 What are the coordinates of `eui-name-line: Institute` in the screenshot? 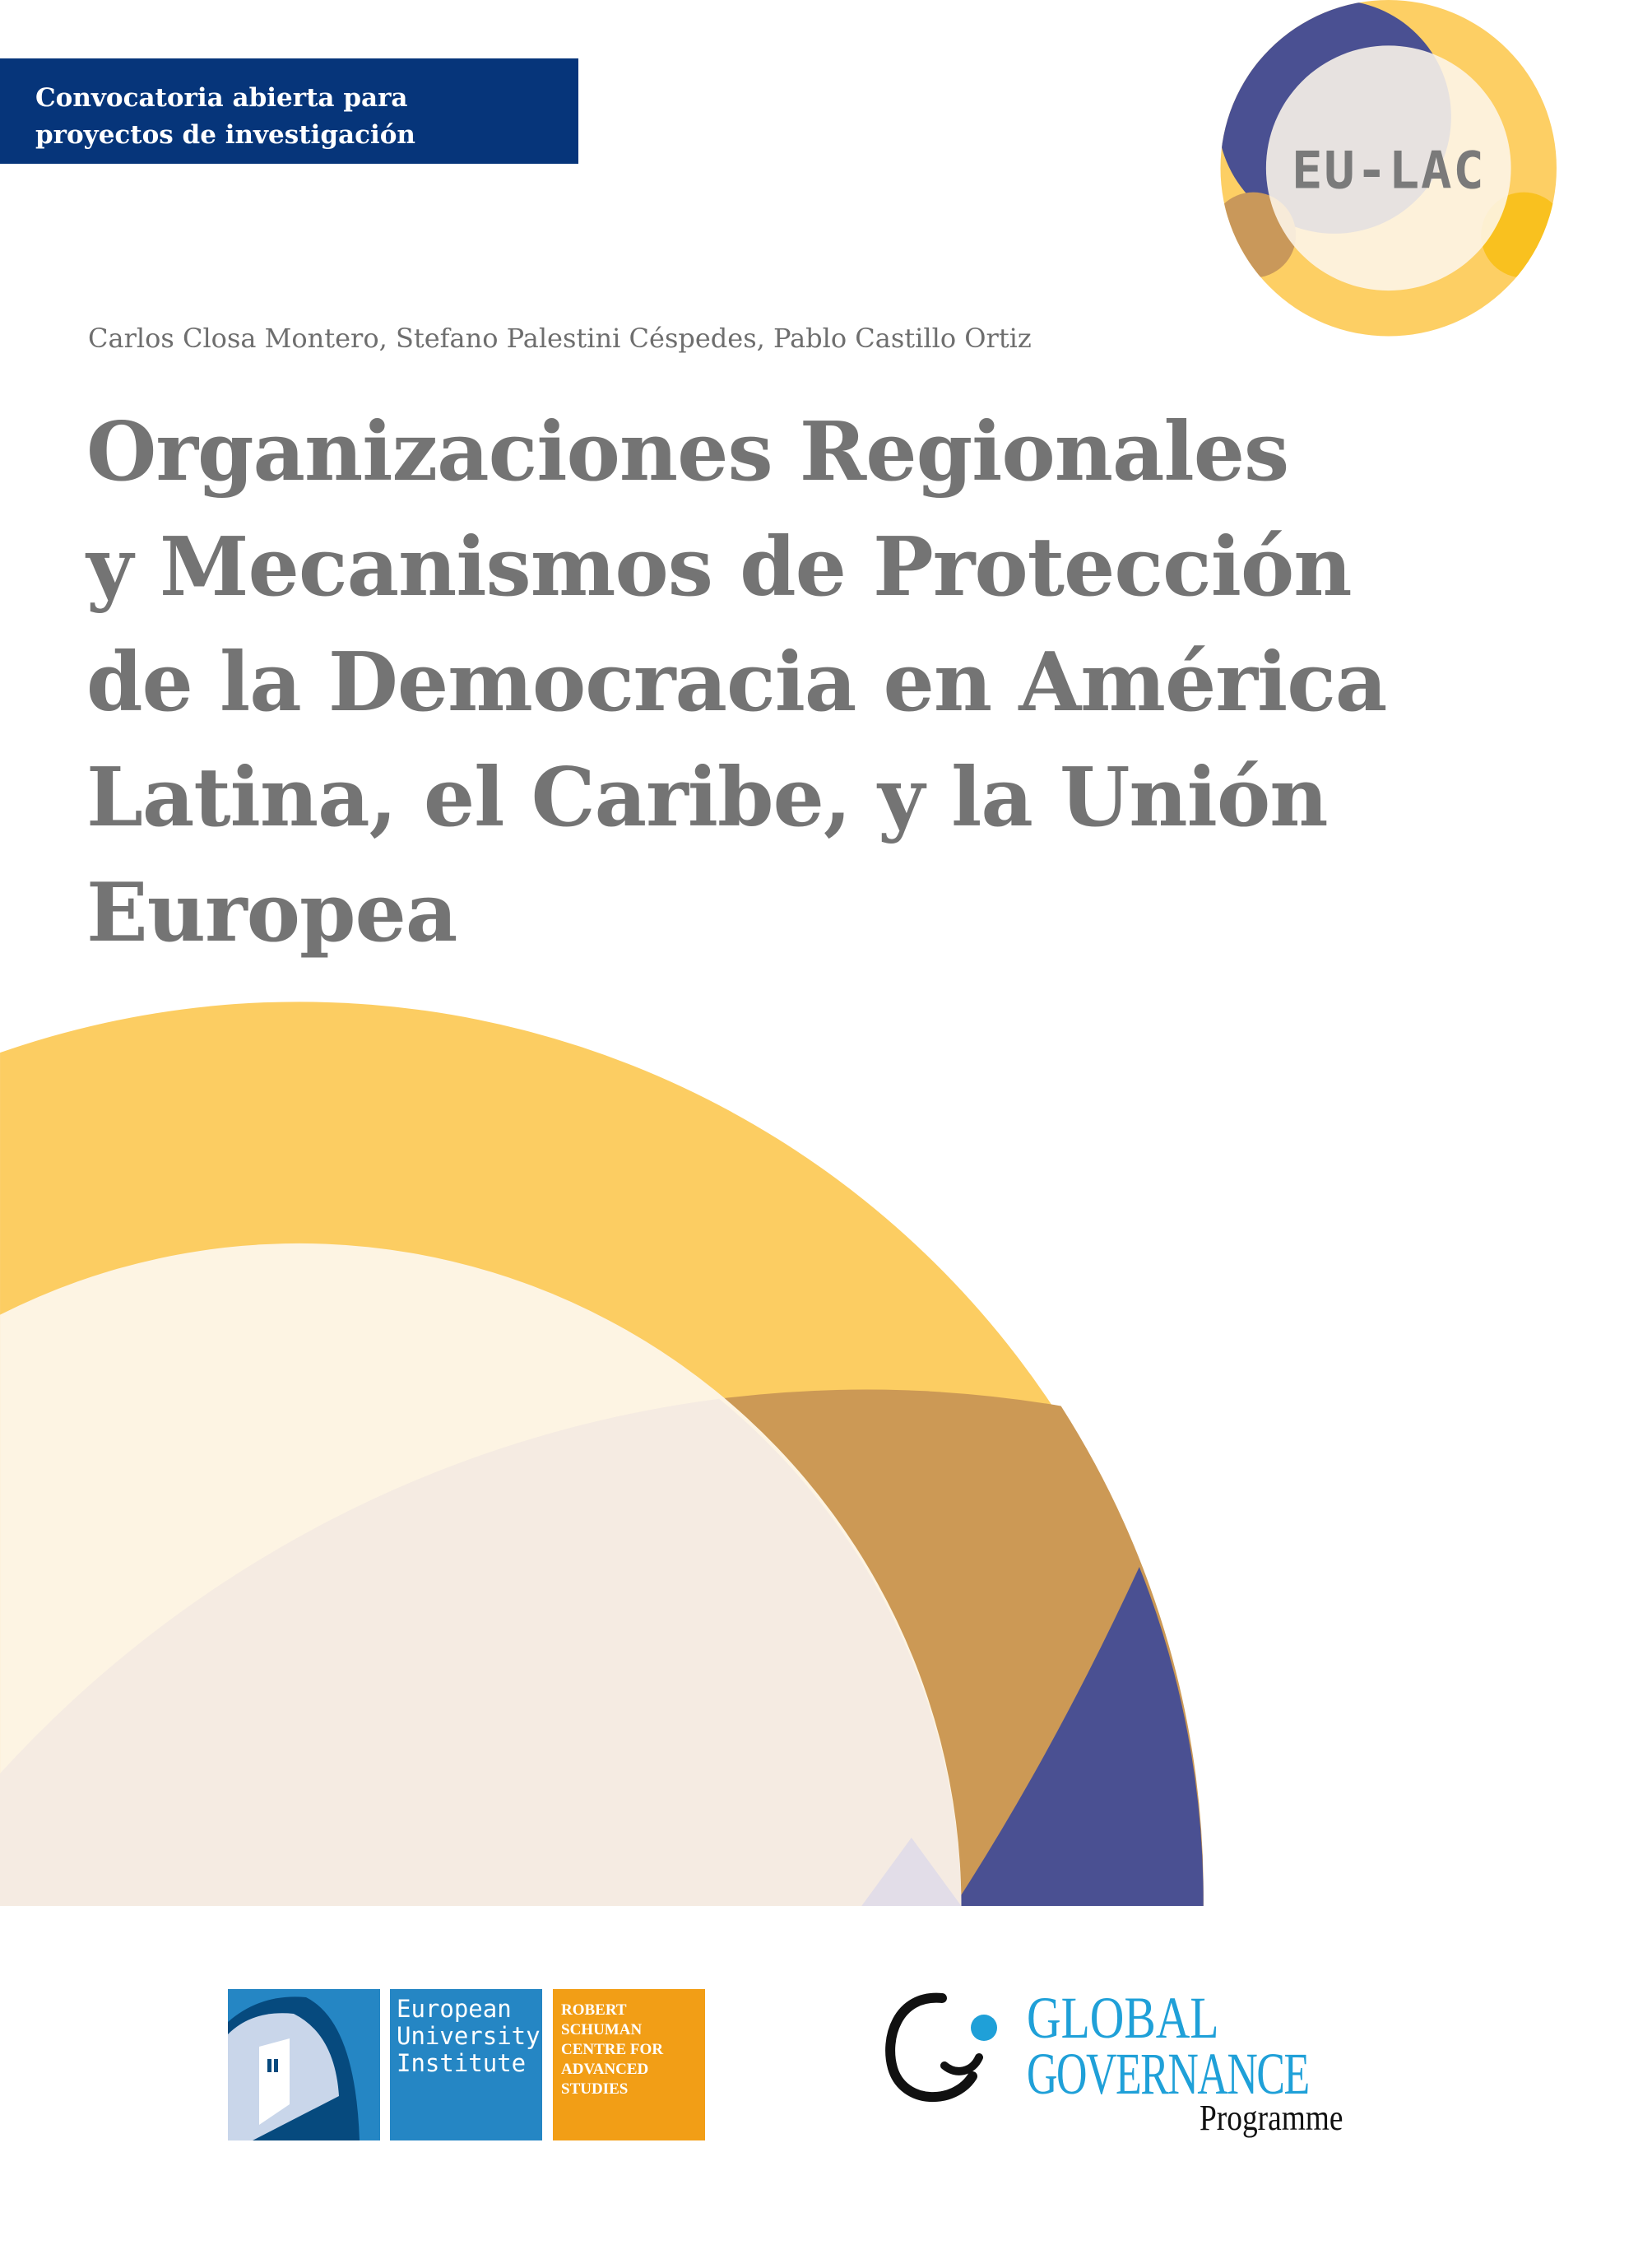 It's located at (462, 2063).